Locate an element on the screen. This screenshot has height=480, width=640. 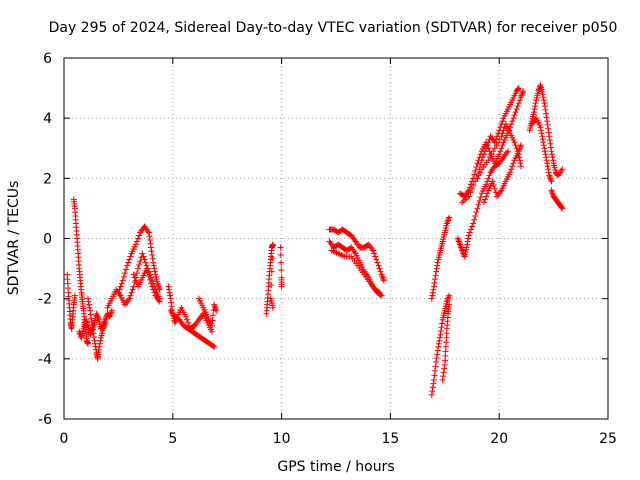
x-tick-labels: 0 5 10 15 20 25 is located at coordinates (338, 439).